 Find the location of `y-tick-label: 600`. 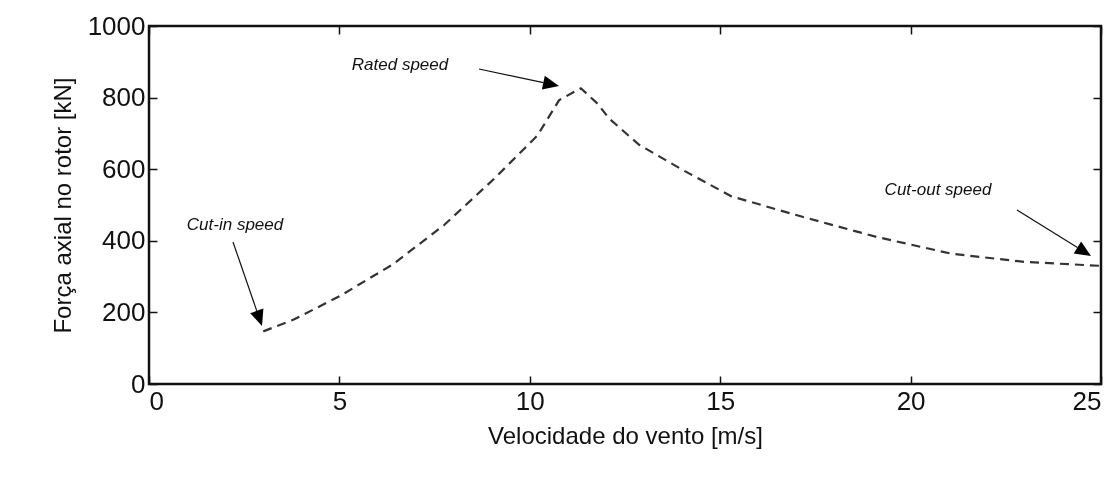

y-tick-label: 600 is located at coordinates (124, 168).